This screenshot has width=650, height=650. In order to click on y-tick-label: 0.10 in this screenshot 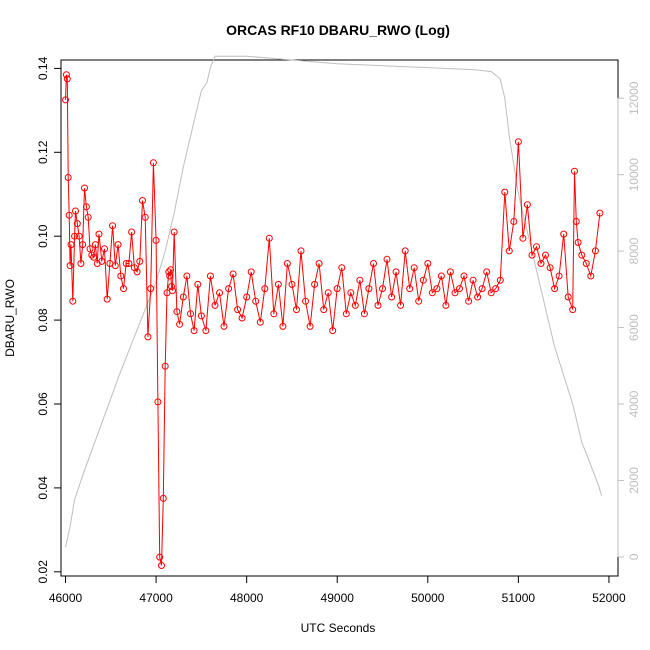, I will do `click(43, 236)`.